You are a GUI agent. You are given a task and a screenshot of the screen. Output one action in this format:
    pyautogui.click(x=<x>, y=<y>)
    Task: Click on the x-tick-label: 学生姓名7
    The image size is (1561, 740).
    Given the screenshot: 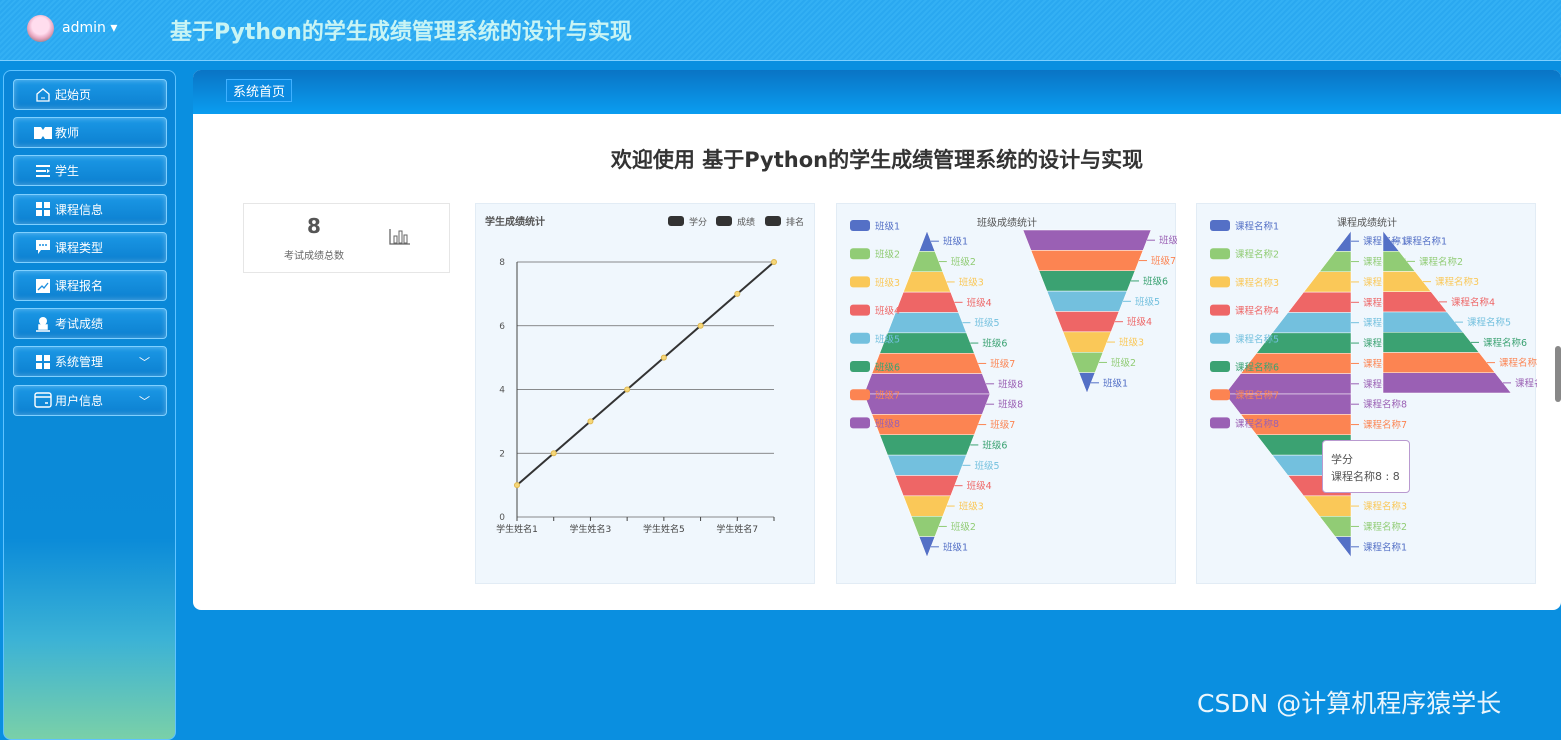 What is the action you would take?
    pyautogui.click(x=737, y=529)
    